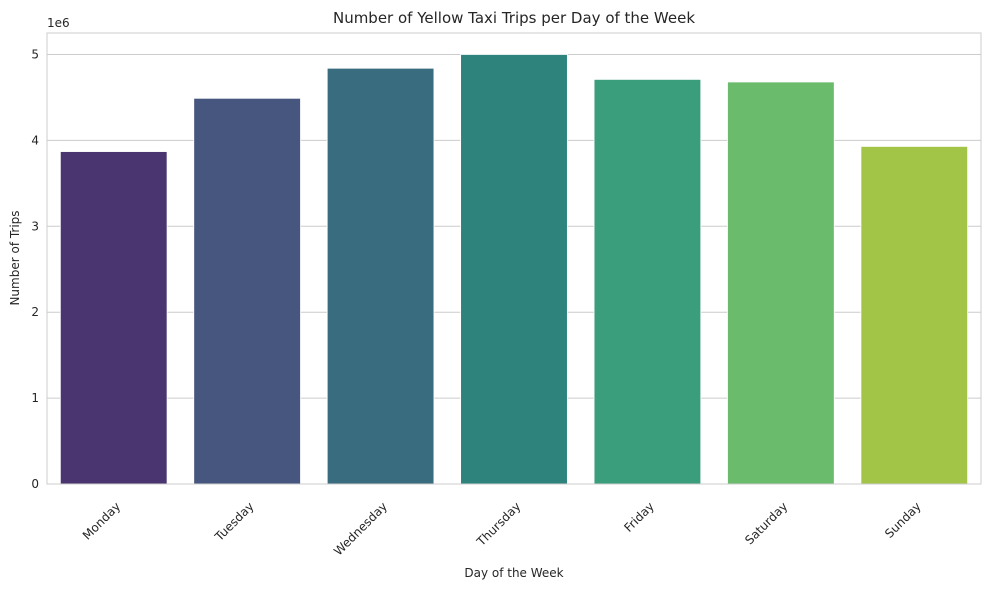 This screenshot has height=590, width=989. Describe the element at coordinates (647, 281) in the screenshot. I see `bar-friday` at that location.